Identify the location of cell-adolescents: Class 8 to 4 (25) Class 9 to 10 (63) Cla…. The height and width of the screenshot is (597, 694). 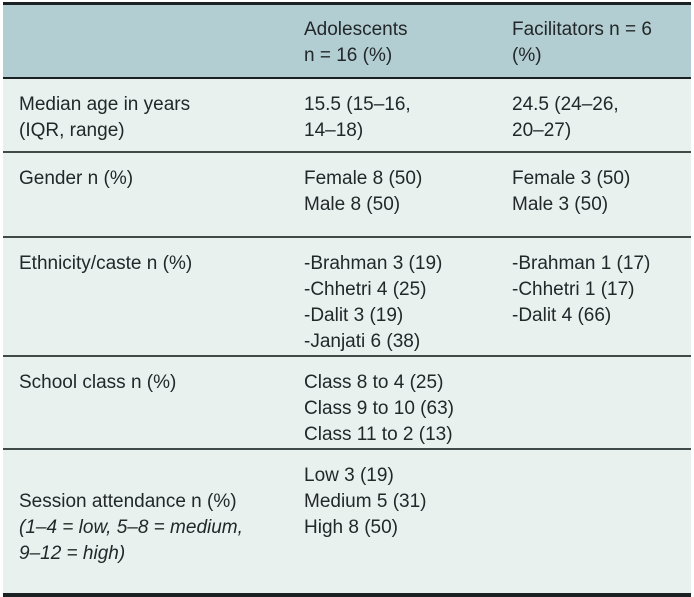
(408, 402).